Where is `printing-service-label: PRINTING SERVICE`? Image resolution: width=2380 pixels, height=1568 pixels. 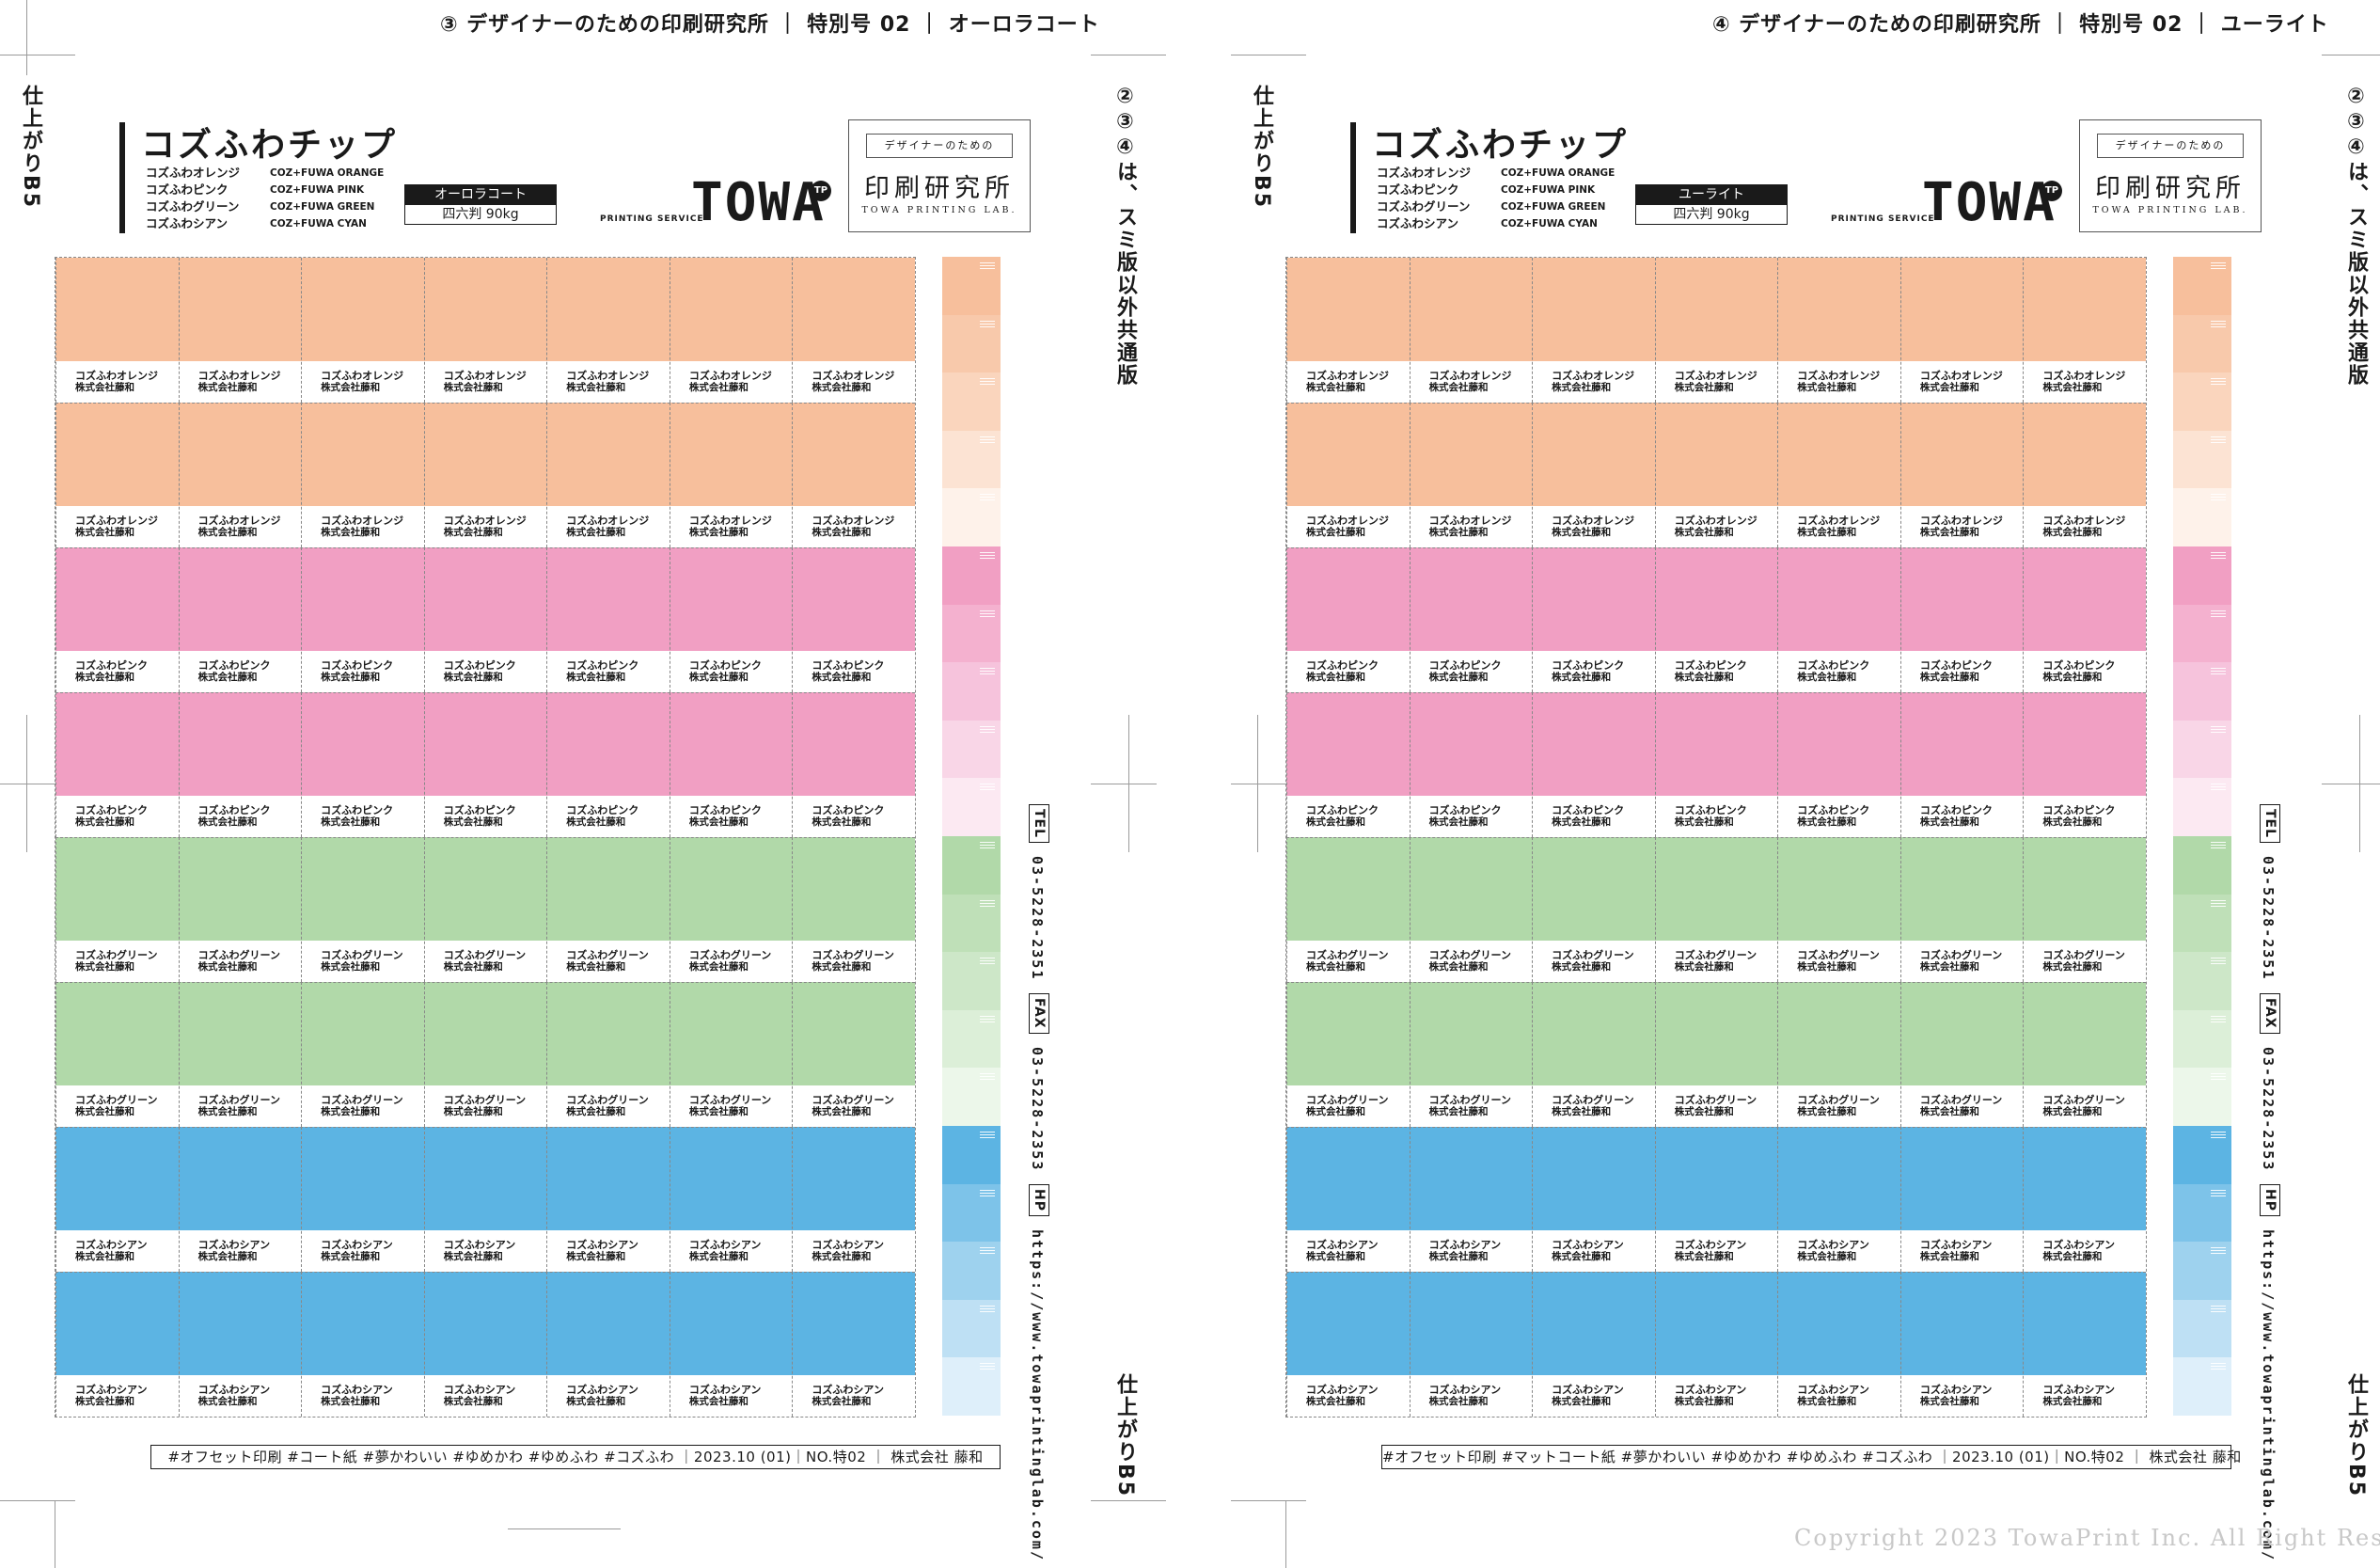
printing-service-label: PRINTING SERVICE is located at coordinates (1883, 219).